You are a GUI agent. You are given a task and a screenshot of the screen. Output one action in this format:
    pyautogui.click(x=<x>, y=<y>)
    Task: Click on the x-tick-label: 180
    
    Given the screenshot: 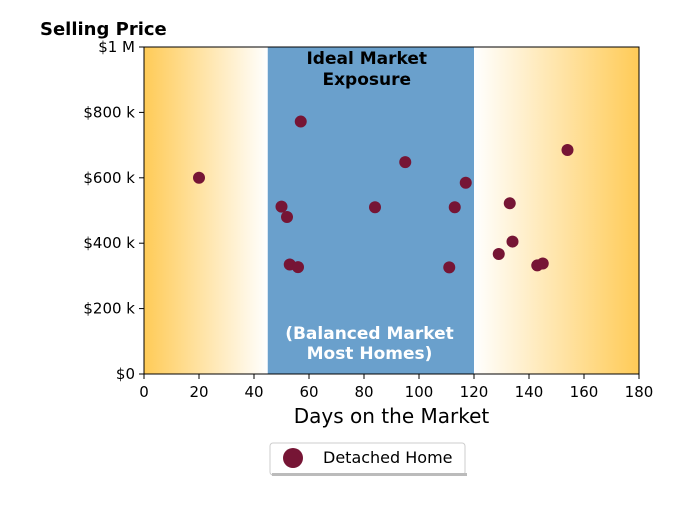 What is the action you would take?
    pyautogui.click(x=639, y=392)
    